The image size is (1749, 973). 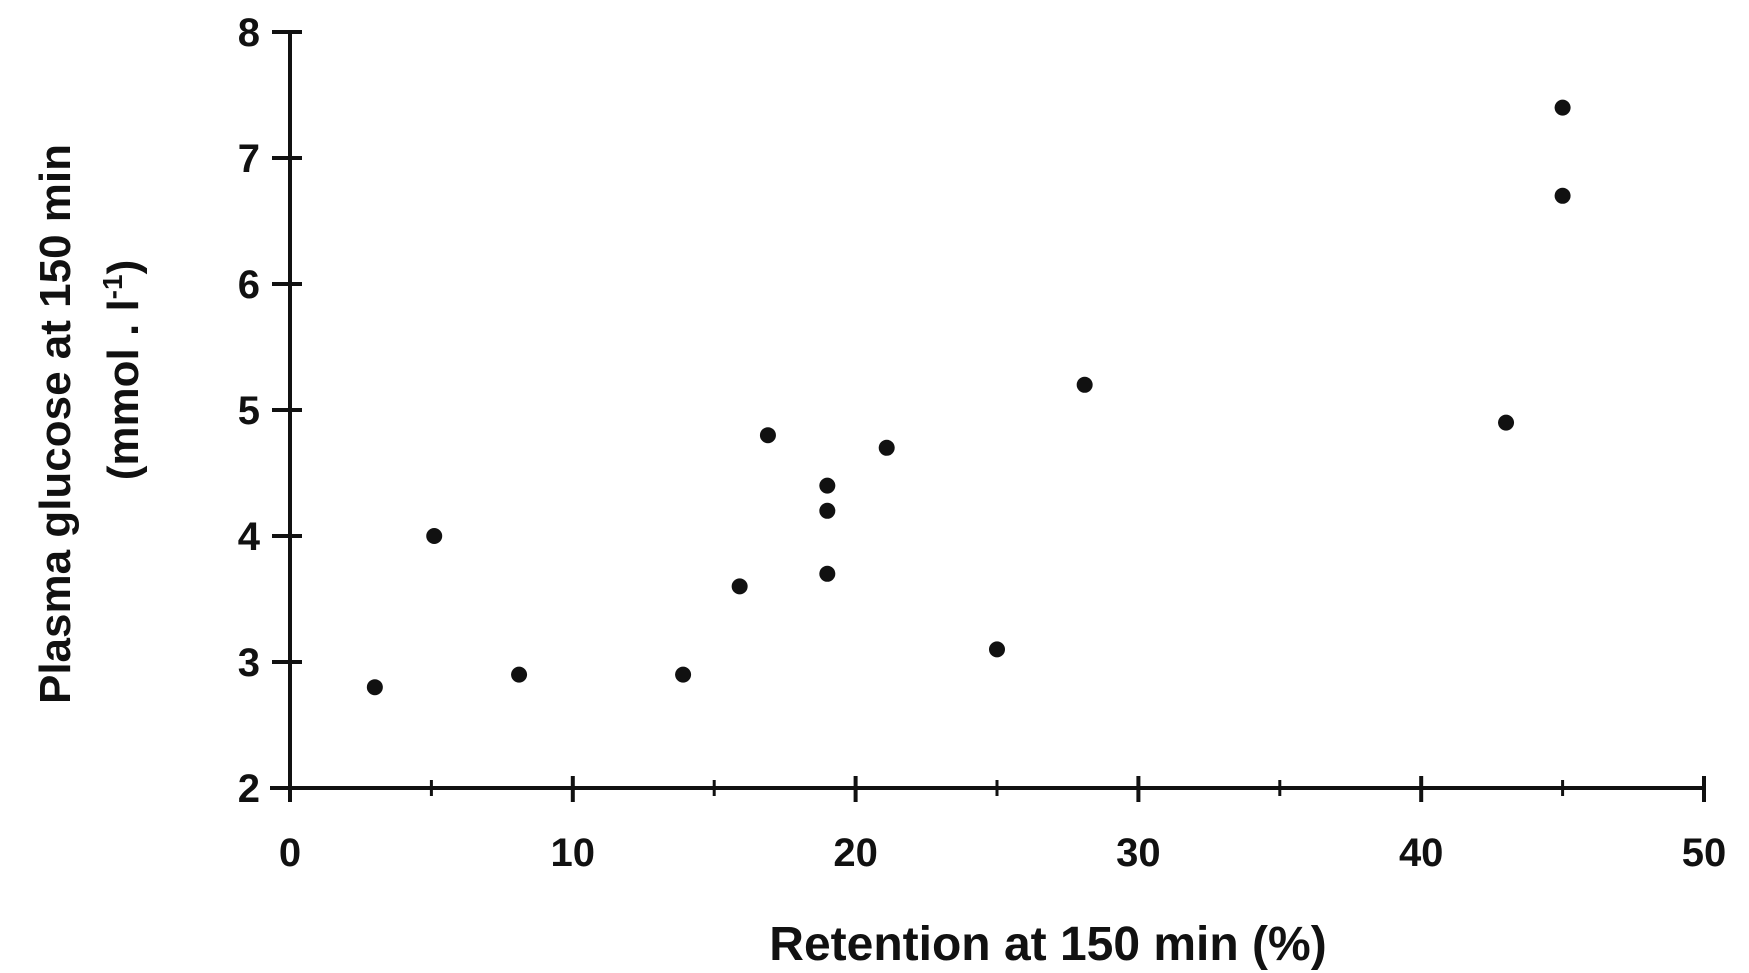 I want to click on y-tick-label: 5, so click(x=249, y=411).